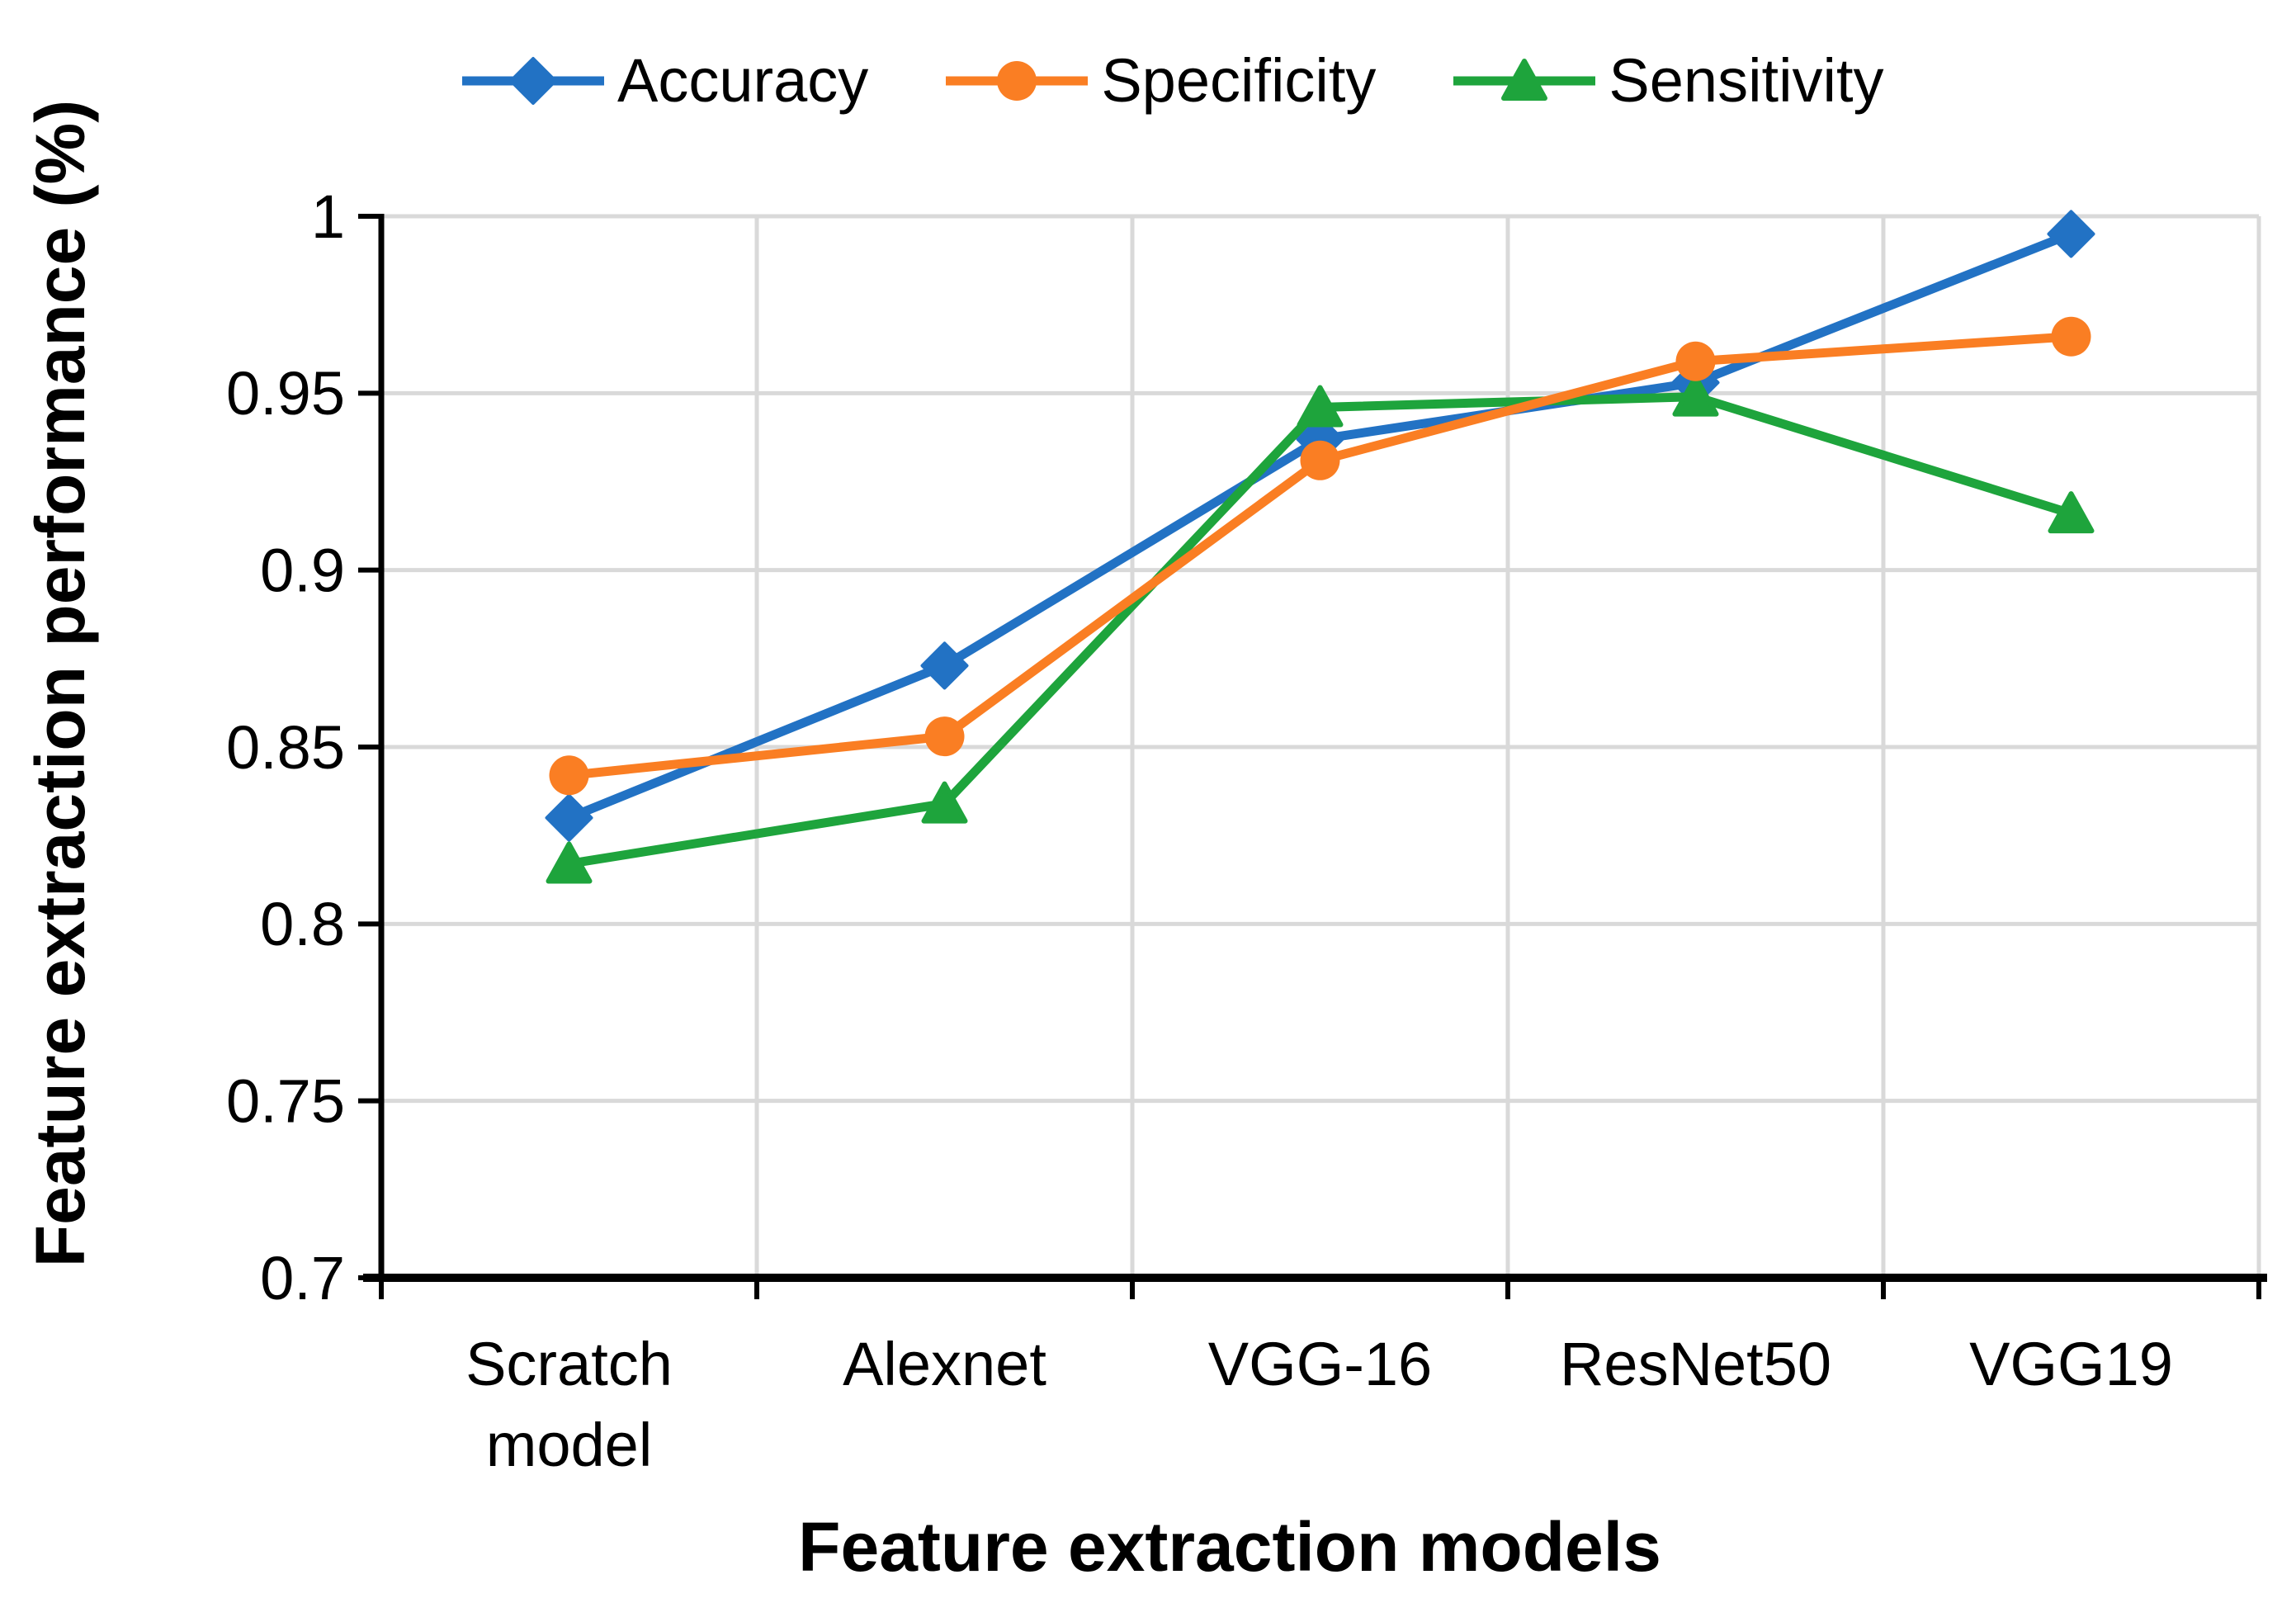 Image resolution: width=2296 pixels, height=1603 pixels. I want to click on x-category-label: Scratch model, so click(569, 1404).